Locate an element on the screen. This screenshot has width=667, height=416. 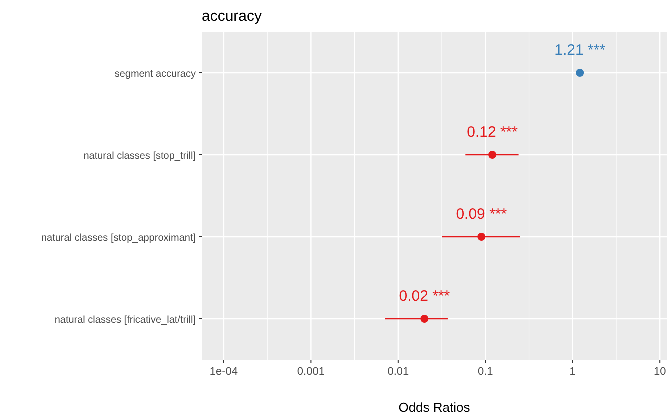
x-tick-label: 1 is located at coordinates (573, 372).